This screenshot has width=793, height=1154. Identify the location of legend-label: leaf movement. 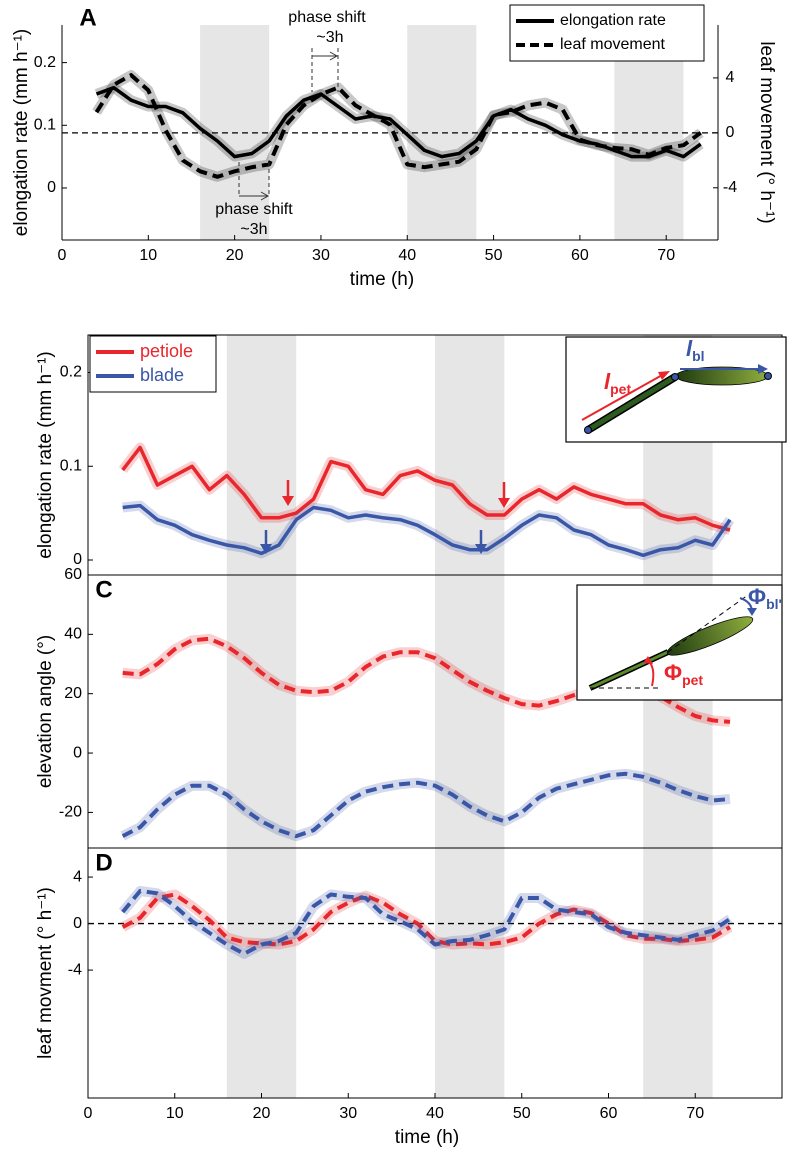
(612, 44).